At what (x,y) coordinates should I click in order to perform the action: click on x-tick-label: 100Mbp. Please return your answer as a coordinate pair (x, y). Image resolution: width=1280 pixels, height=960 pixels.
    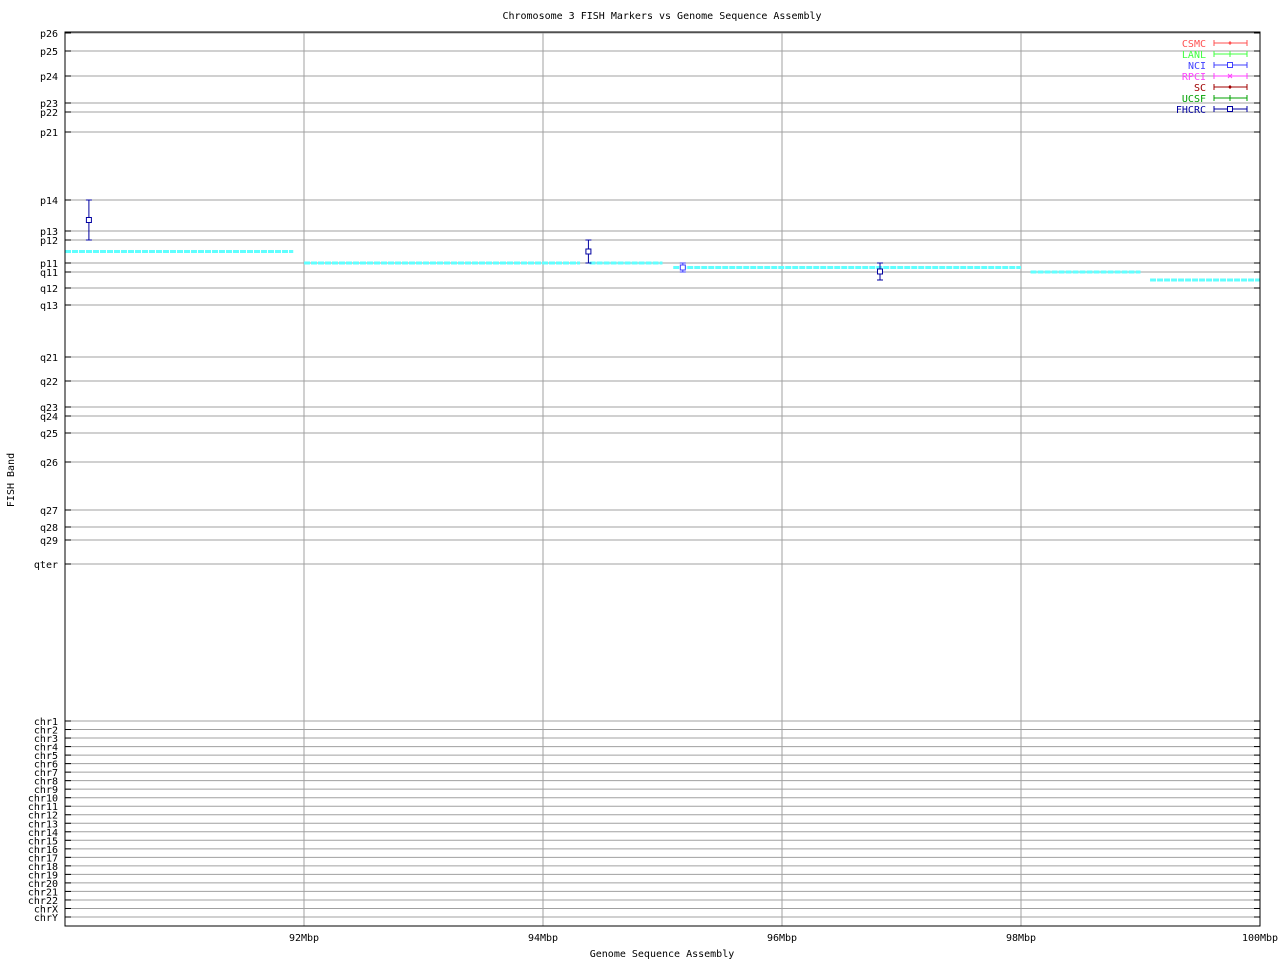
    Looking at the image, I should click on (1260, 938).